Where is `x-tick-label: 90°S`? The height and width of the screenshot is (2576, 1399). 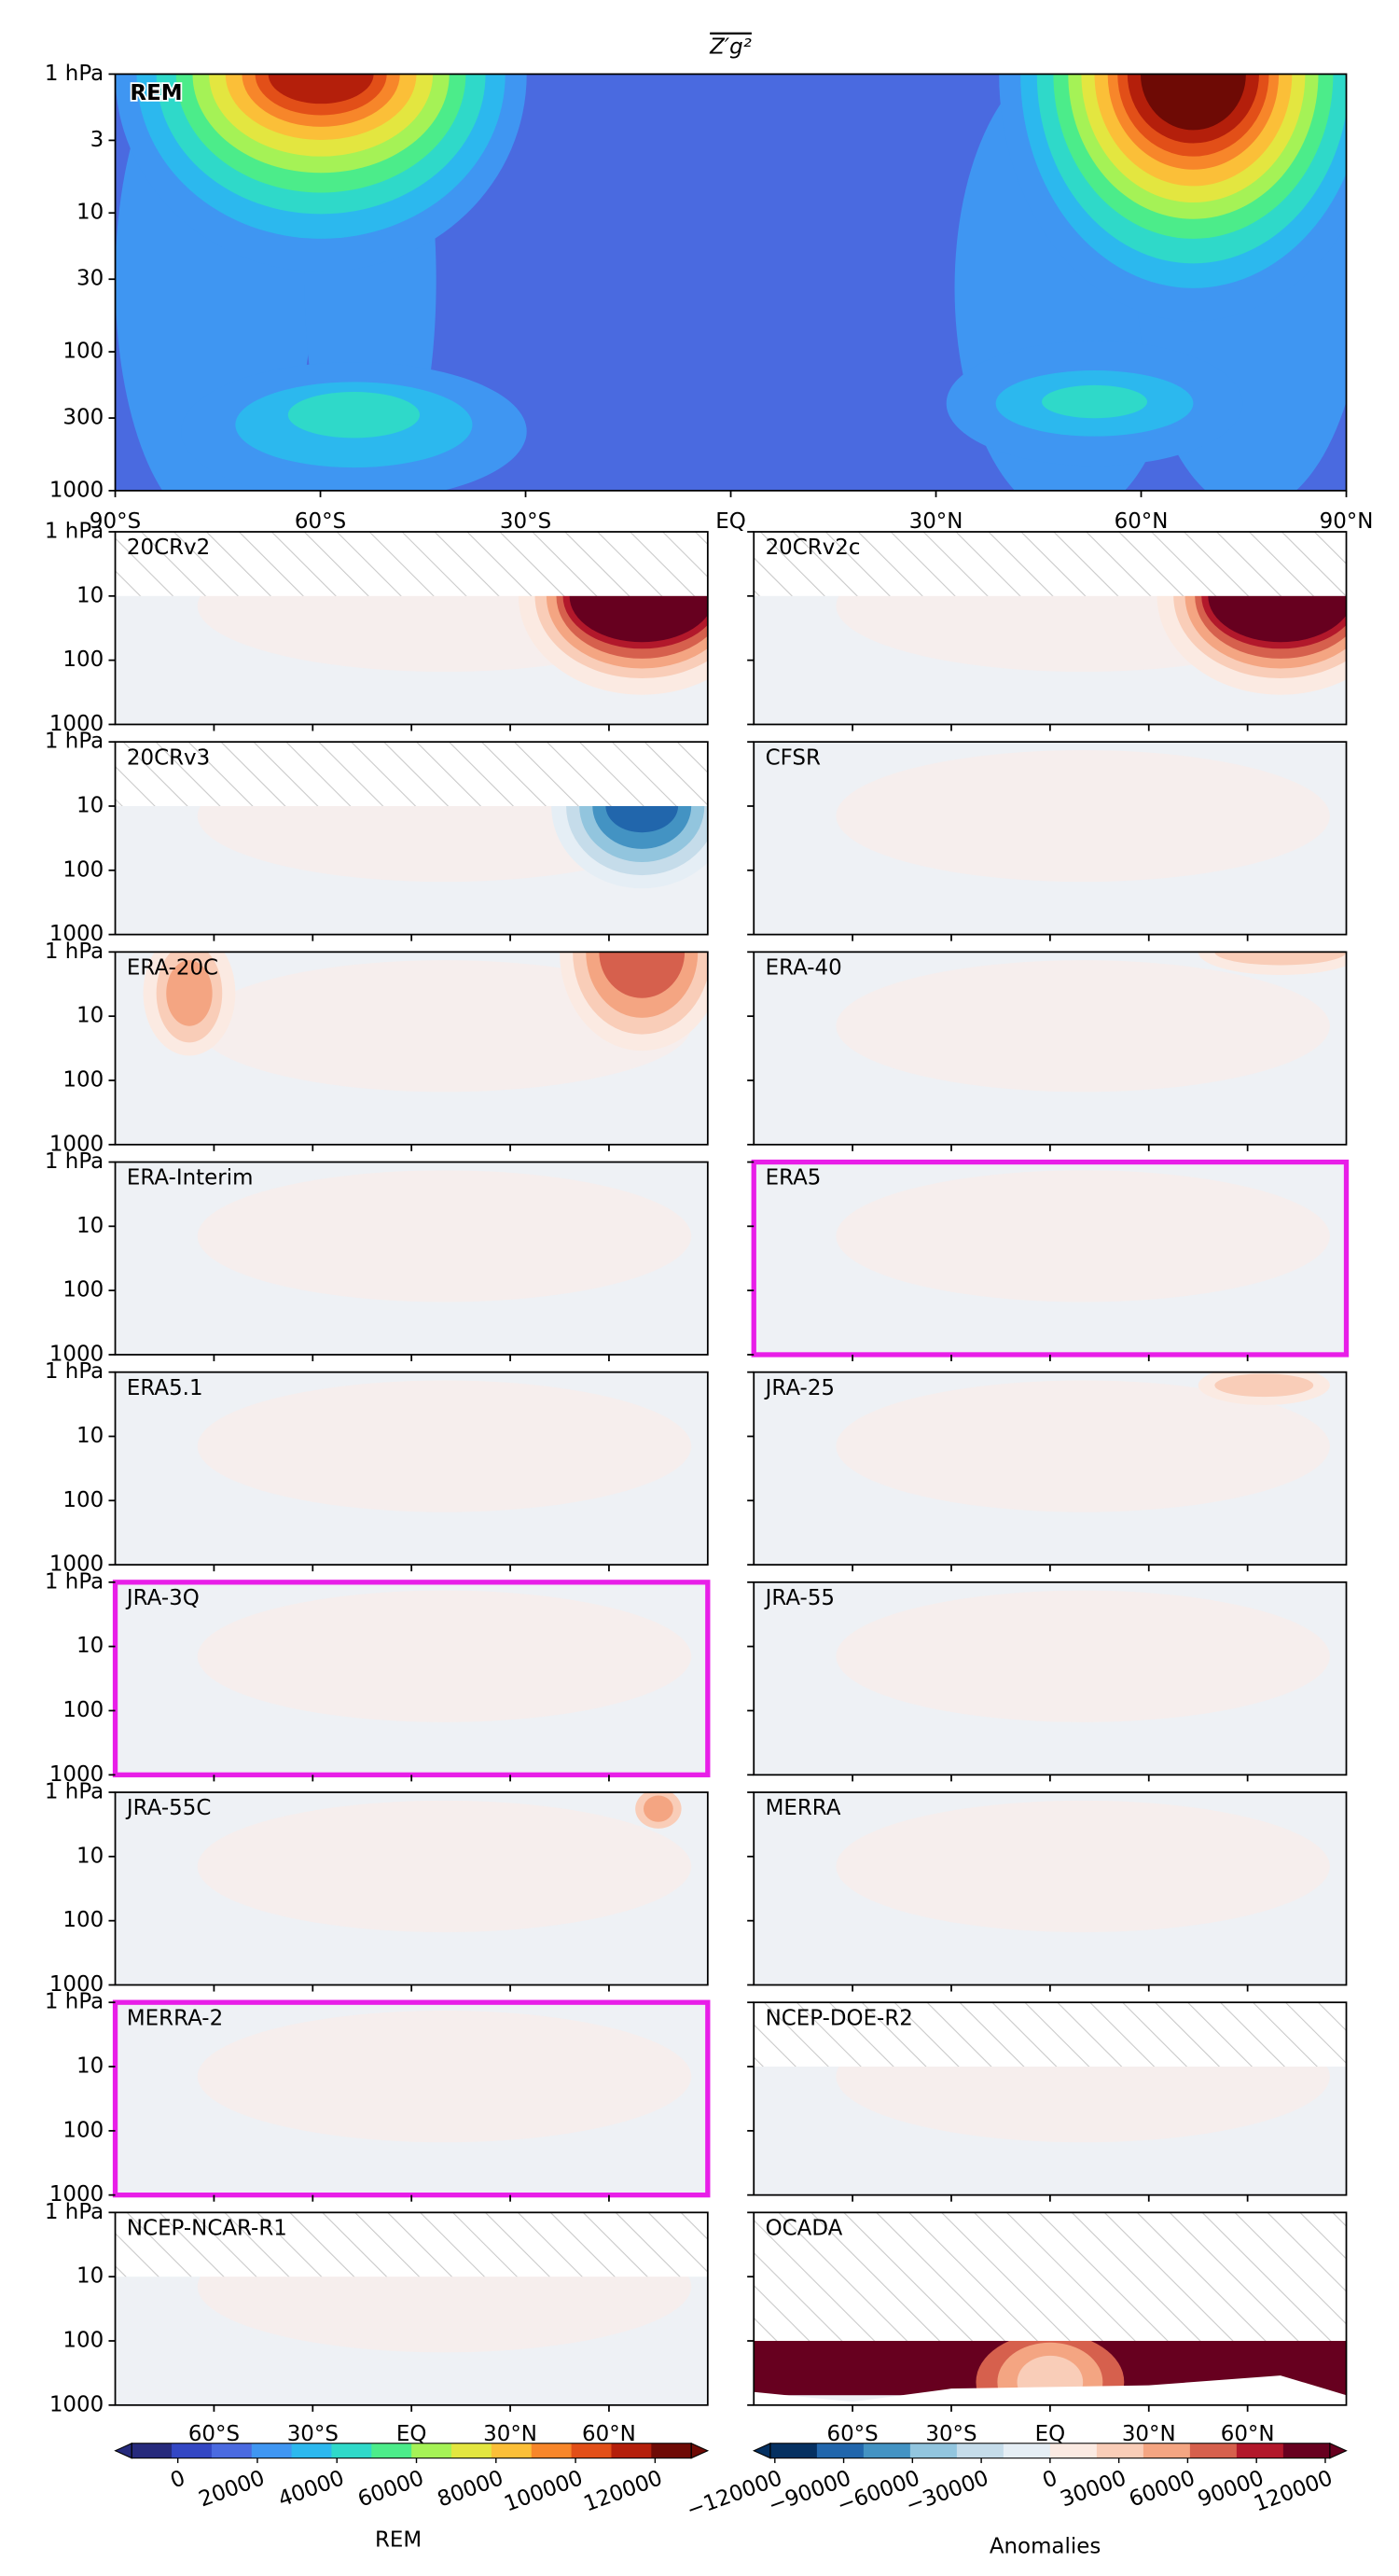
x-tick-label: 90°S is located at coordinates (115, 521).